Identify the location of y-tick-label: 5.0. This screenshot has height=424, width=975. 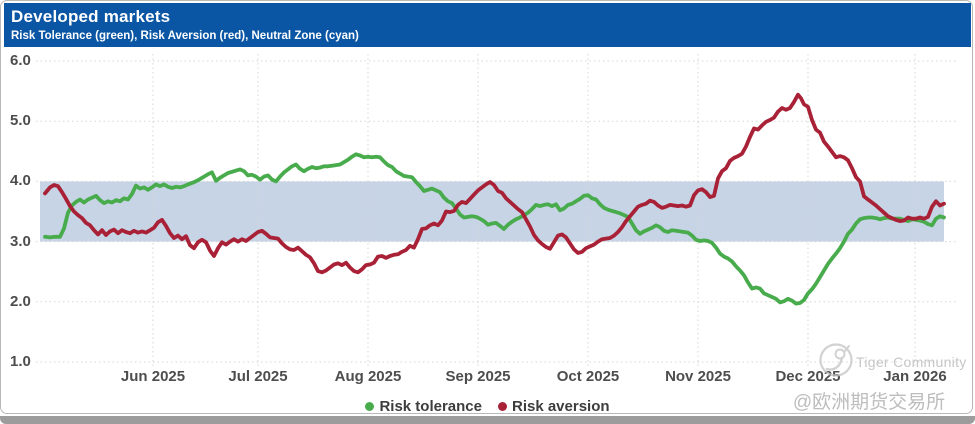
(20, 121).